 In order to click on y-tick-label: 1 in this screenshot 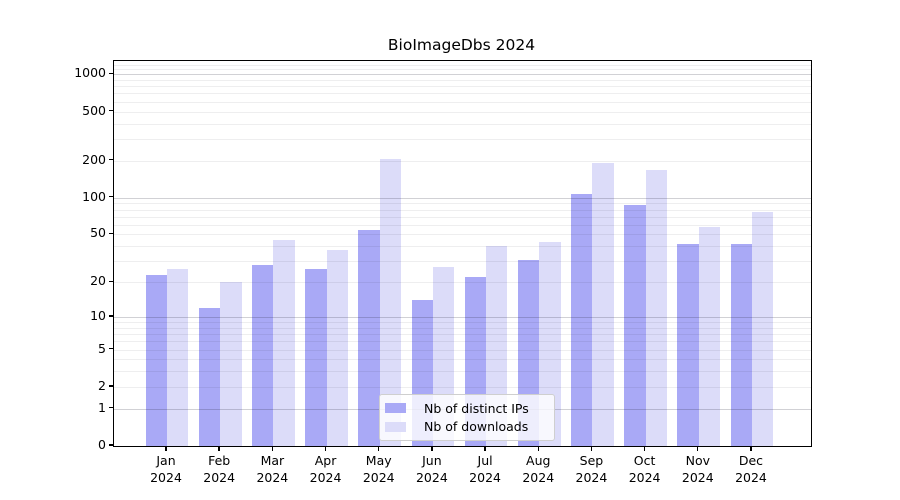, I will do `click(102, 407)`.